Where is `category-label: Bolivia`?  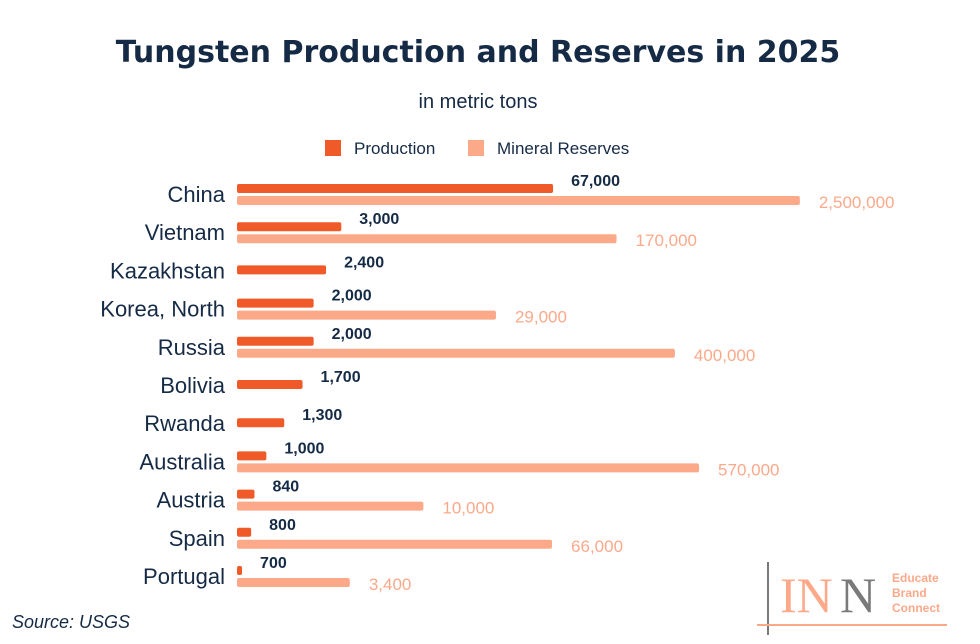 category-label: Bolivia is located at coordinates (193, 385).